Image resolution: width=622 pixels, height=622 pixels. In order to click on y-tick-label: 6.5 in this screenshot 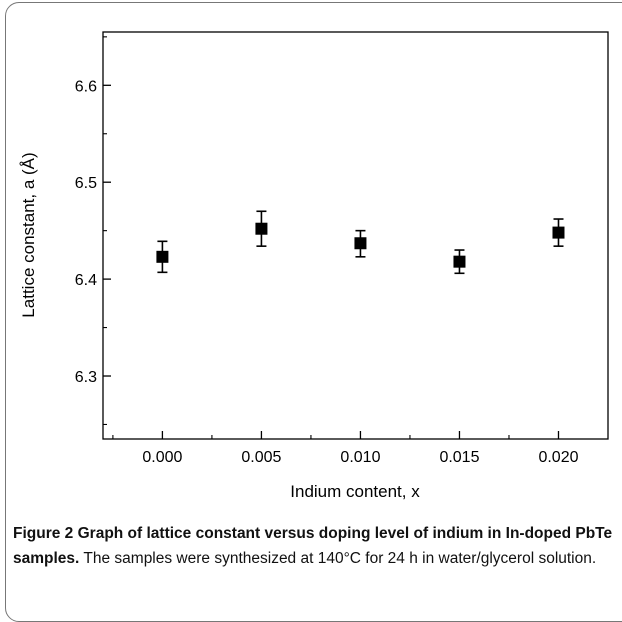, I will do `click(86, 183)`.